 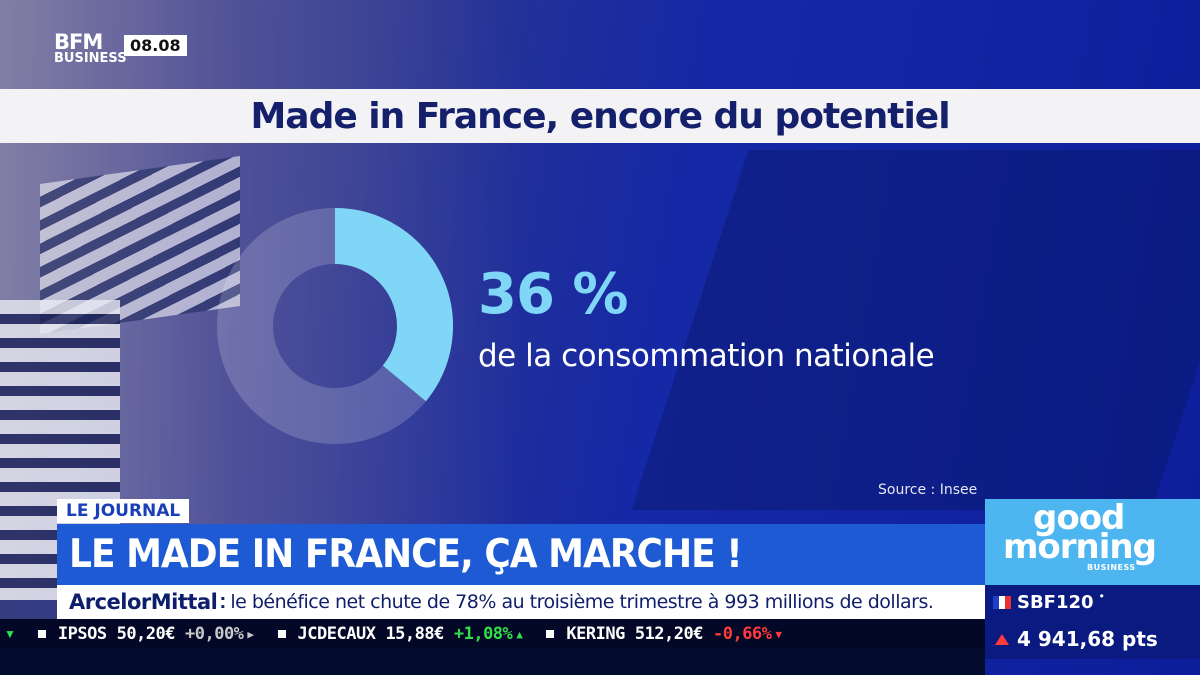 I want to click on show-logo-line1: good, so click(x=1079, y=518).